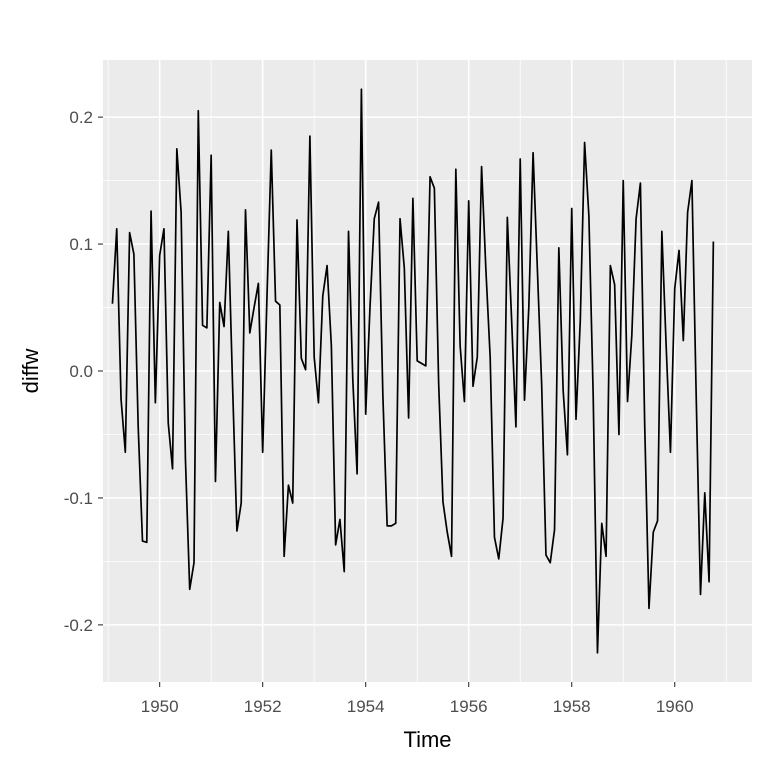 This screenshot has width=768, height=768. I want to click on x-axis-ticks: 1950 1952 1954 1956 1958 1960, so click(417, 699).